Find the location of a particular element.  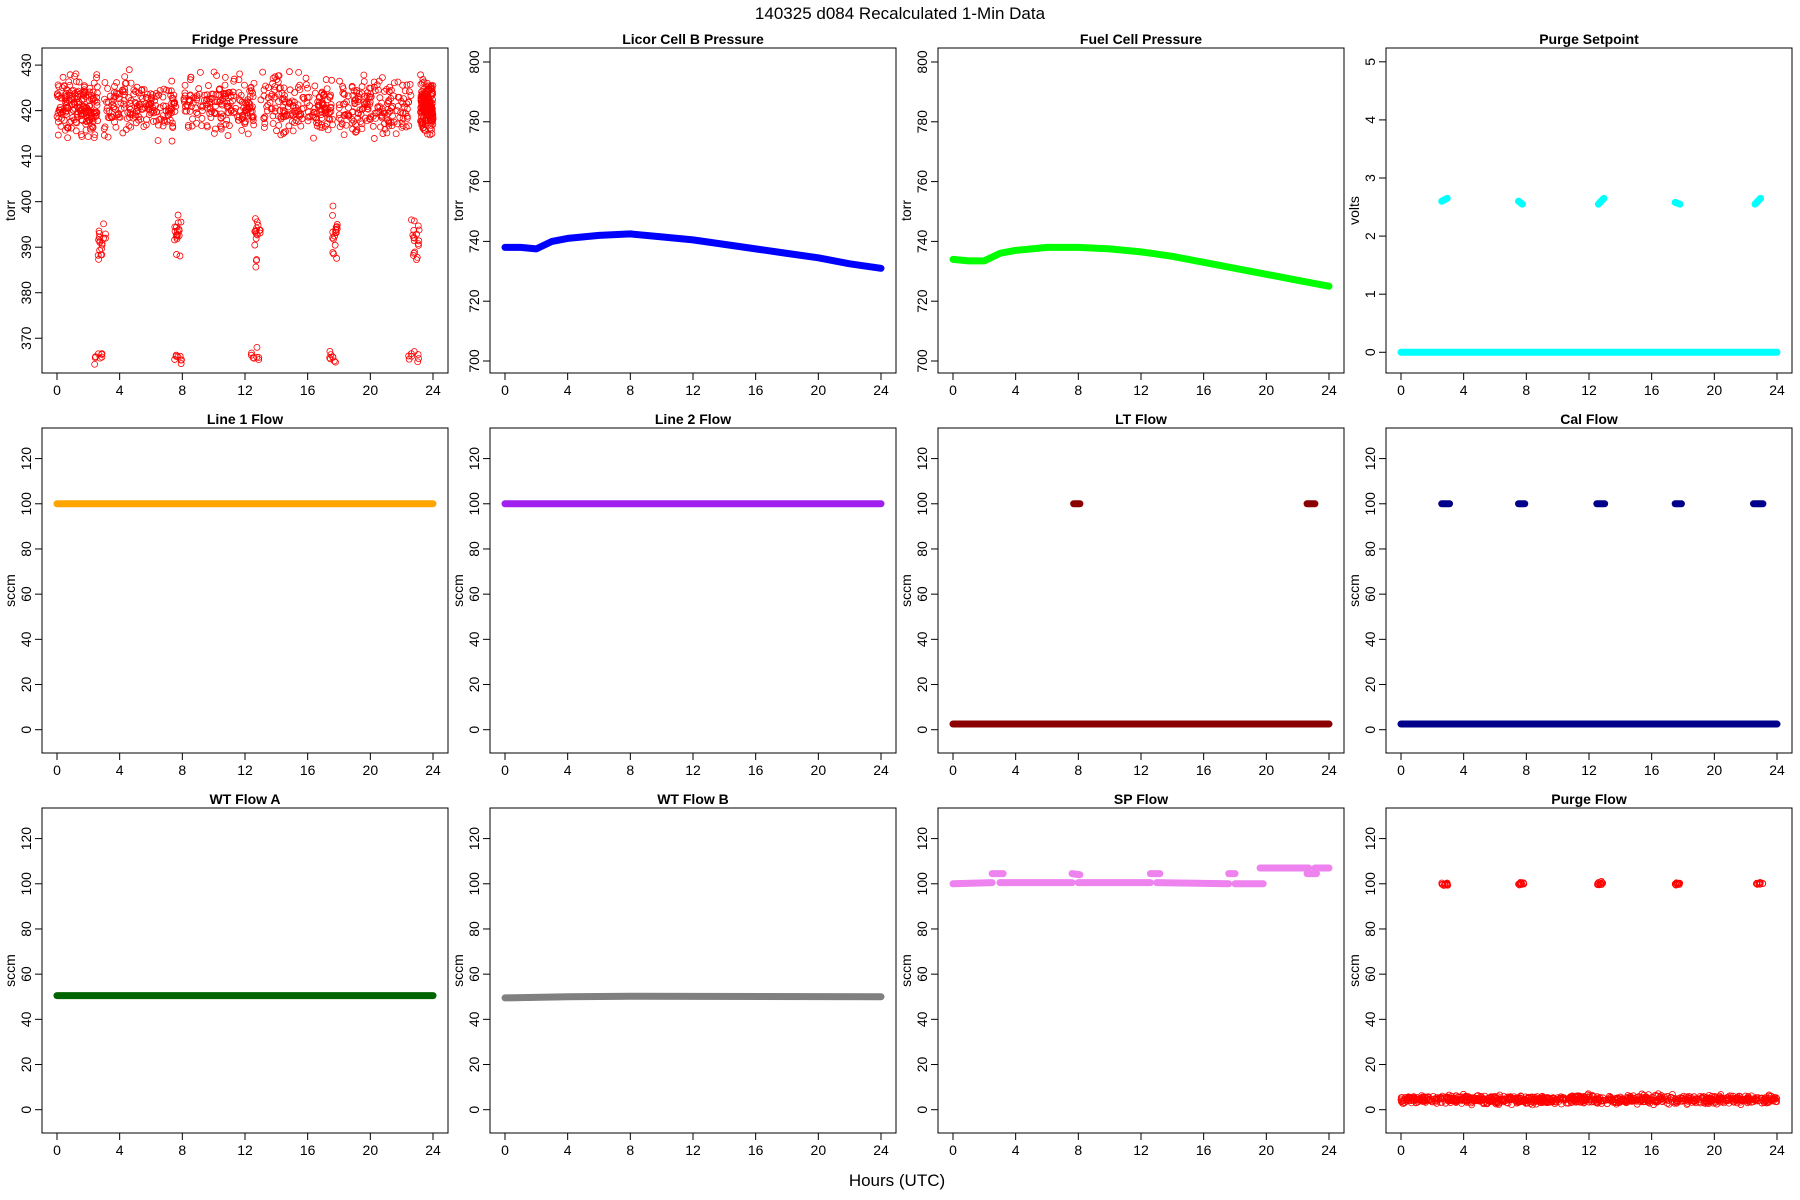

x-tick-label: 8 is located at coordinates (630, 1150).